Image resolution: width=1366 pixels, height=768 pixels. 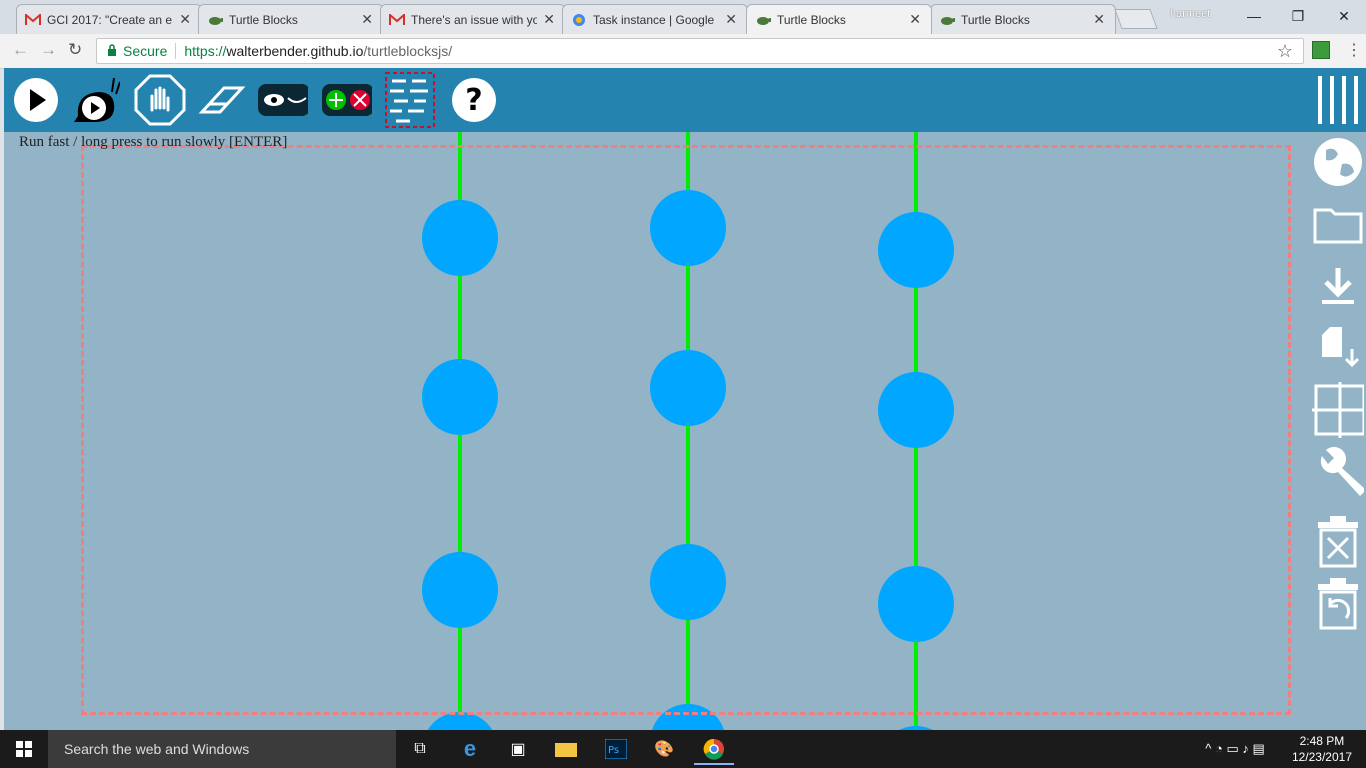 What do you see at coordinates (408, 51) in the screenshot?
I see `url-path: /turtleblocksjs/` at bounding box center [408, 51].